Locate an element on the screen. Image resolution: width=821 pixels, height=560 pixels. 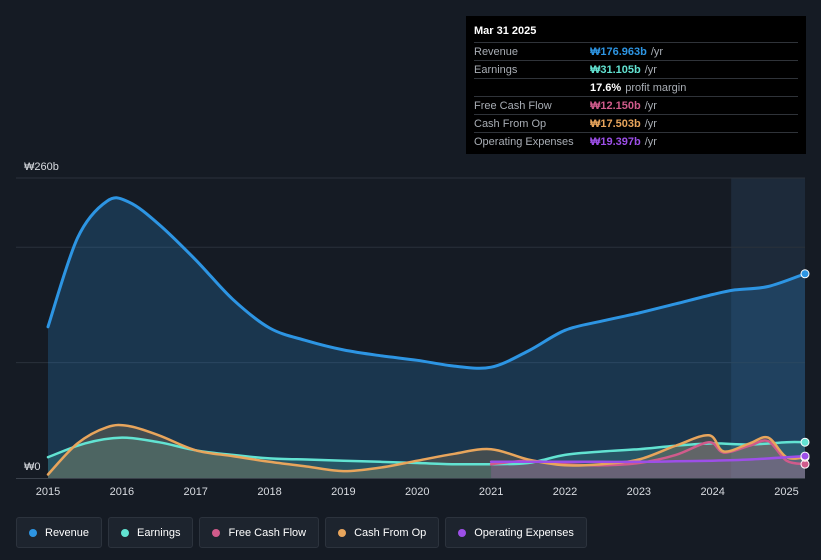
tooltip-value: ₩31.105b is located at coordinates (615, 69).